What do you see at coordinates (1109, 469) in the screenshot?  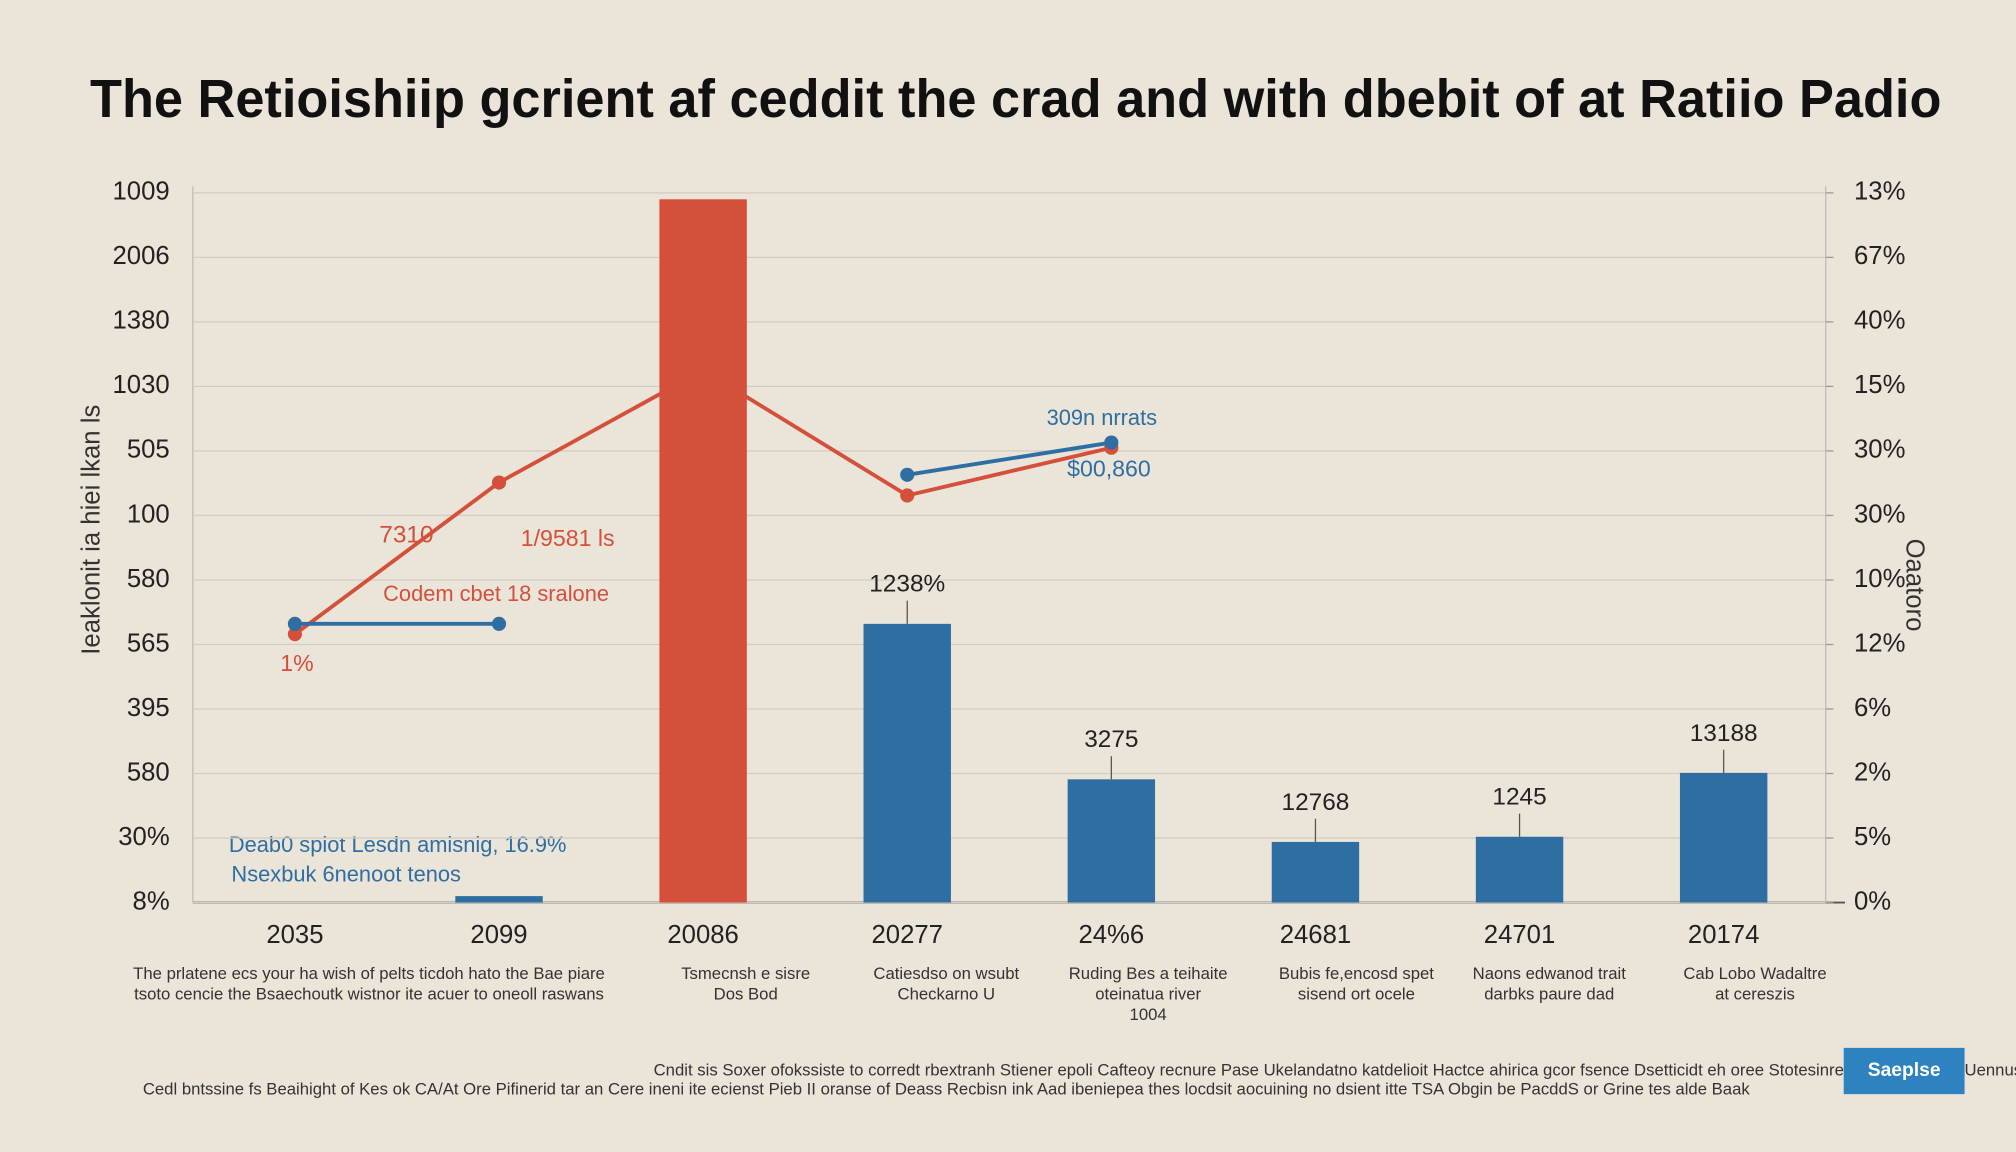 I see `annotation: $00,860` at bounding box center [1109, 469].